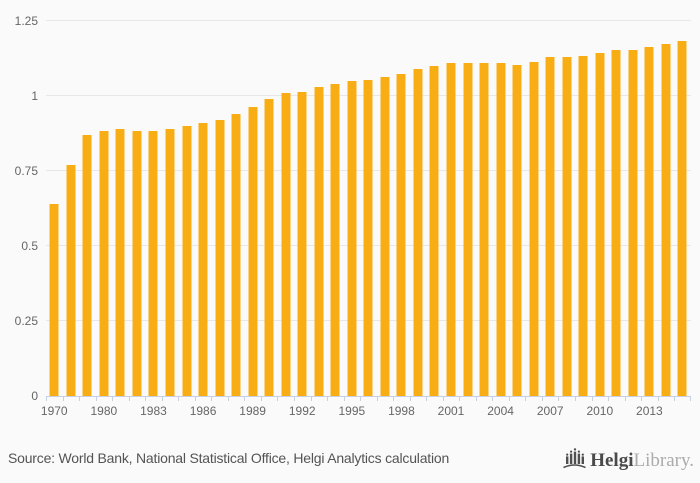 The height and width of the screenshot is (483, 700). I want to click on bar-slot: 1983, so click(153, 219).